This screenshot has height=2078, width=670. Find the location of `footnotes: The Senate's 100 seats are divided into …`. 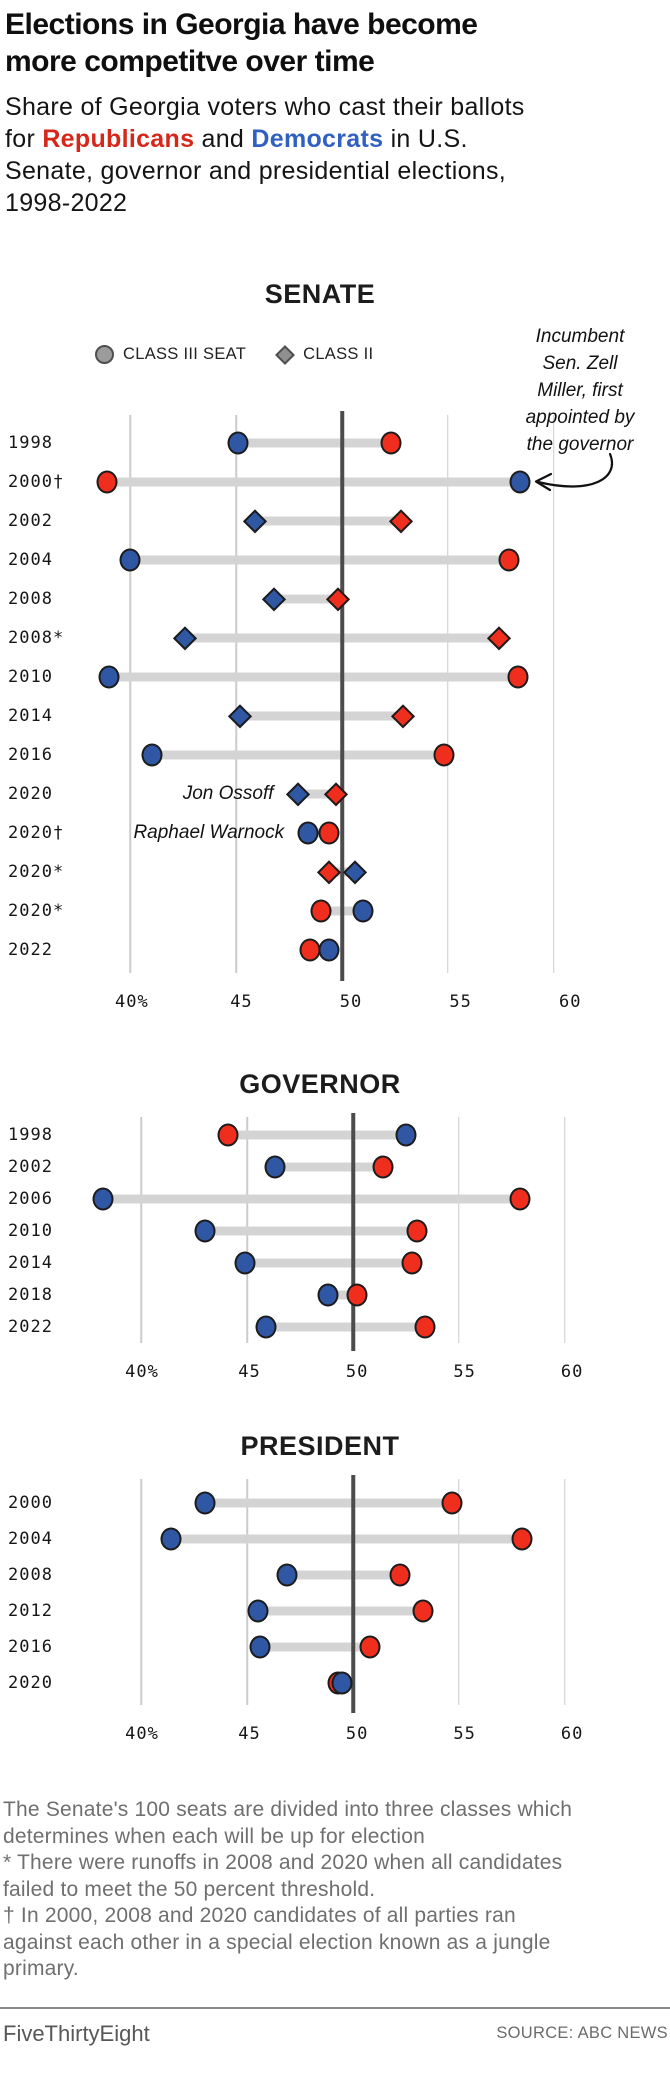

footnotes: The Senate's 100 seats are divided into … is located at coordinates (293, 1890).